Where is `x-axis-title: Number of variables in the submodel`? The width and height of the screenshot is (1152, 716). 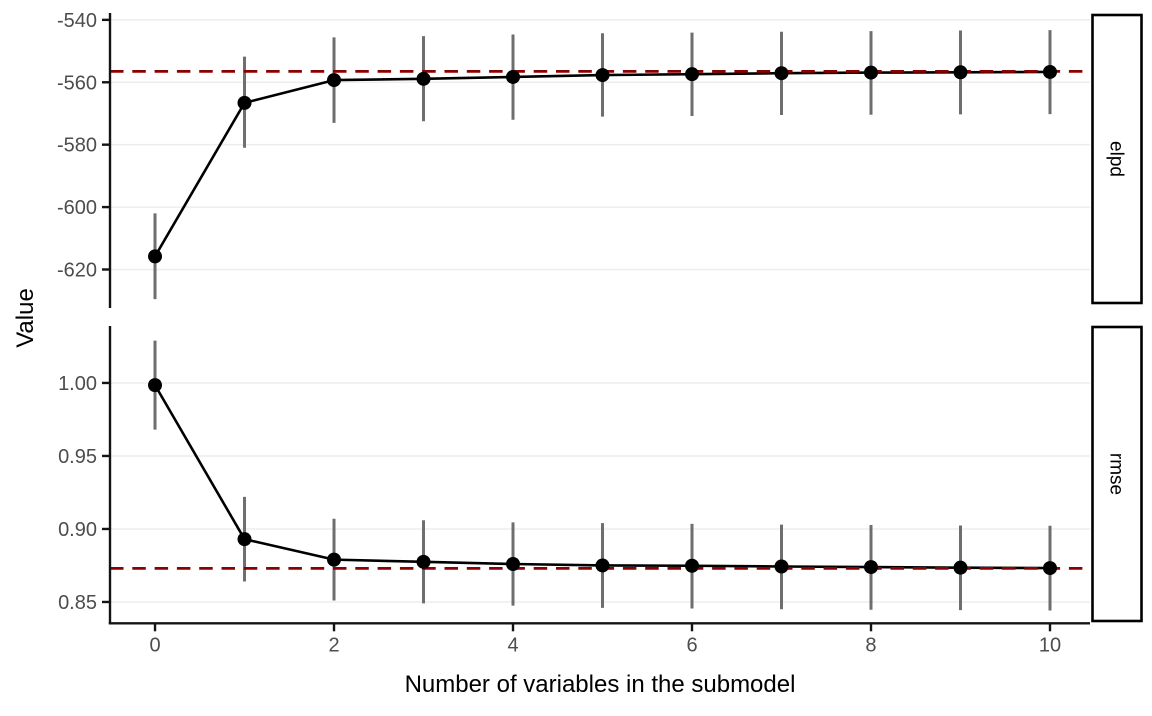
x-axis-title: Number of variables in the submodel is located at coordinates (600, 684).